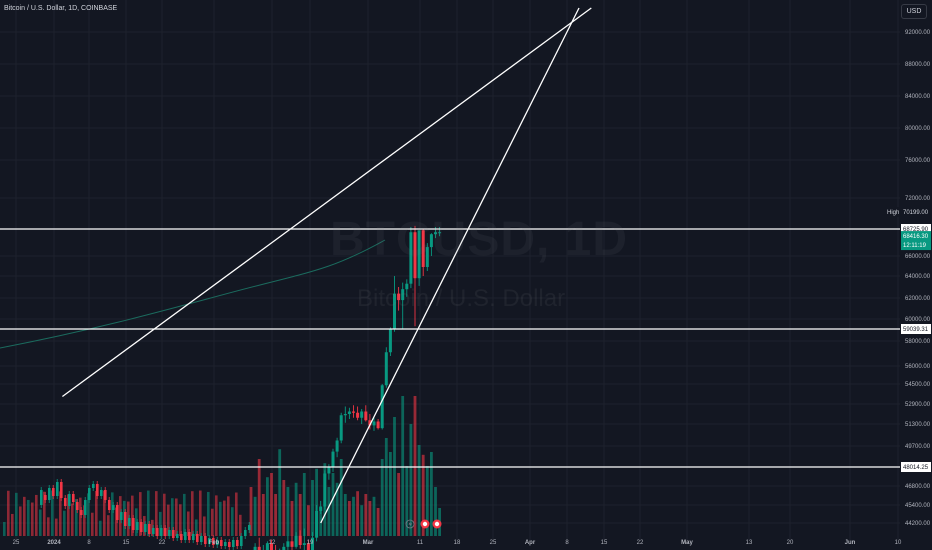 The height and width of the screenshot is (550, 932). Describe the element at coordinates (61, 8) in the screenshot. I see `symbol-title: Bitcoin / U.S. Dollar, 1D, COINBASE` at that location.